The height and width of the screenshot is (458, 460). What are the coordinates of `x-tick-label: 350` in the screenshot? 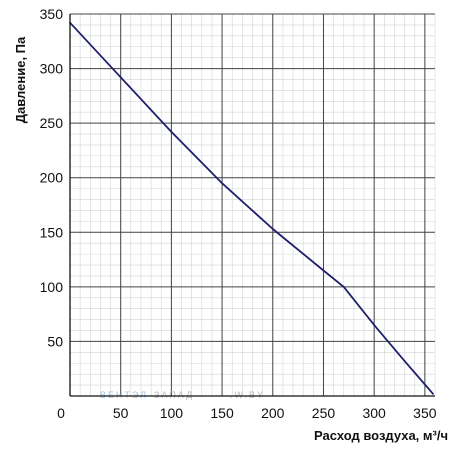 It's located at (425, 413).